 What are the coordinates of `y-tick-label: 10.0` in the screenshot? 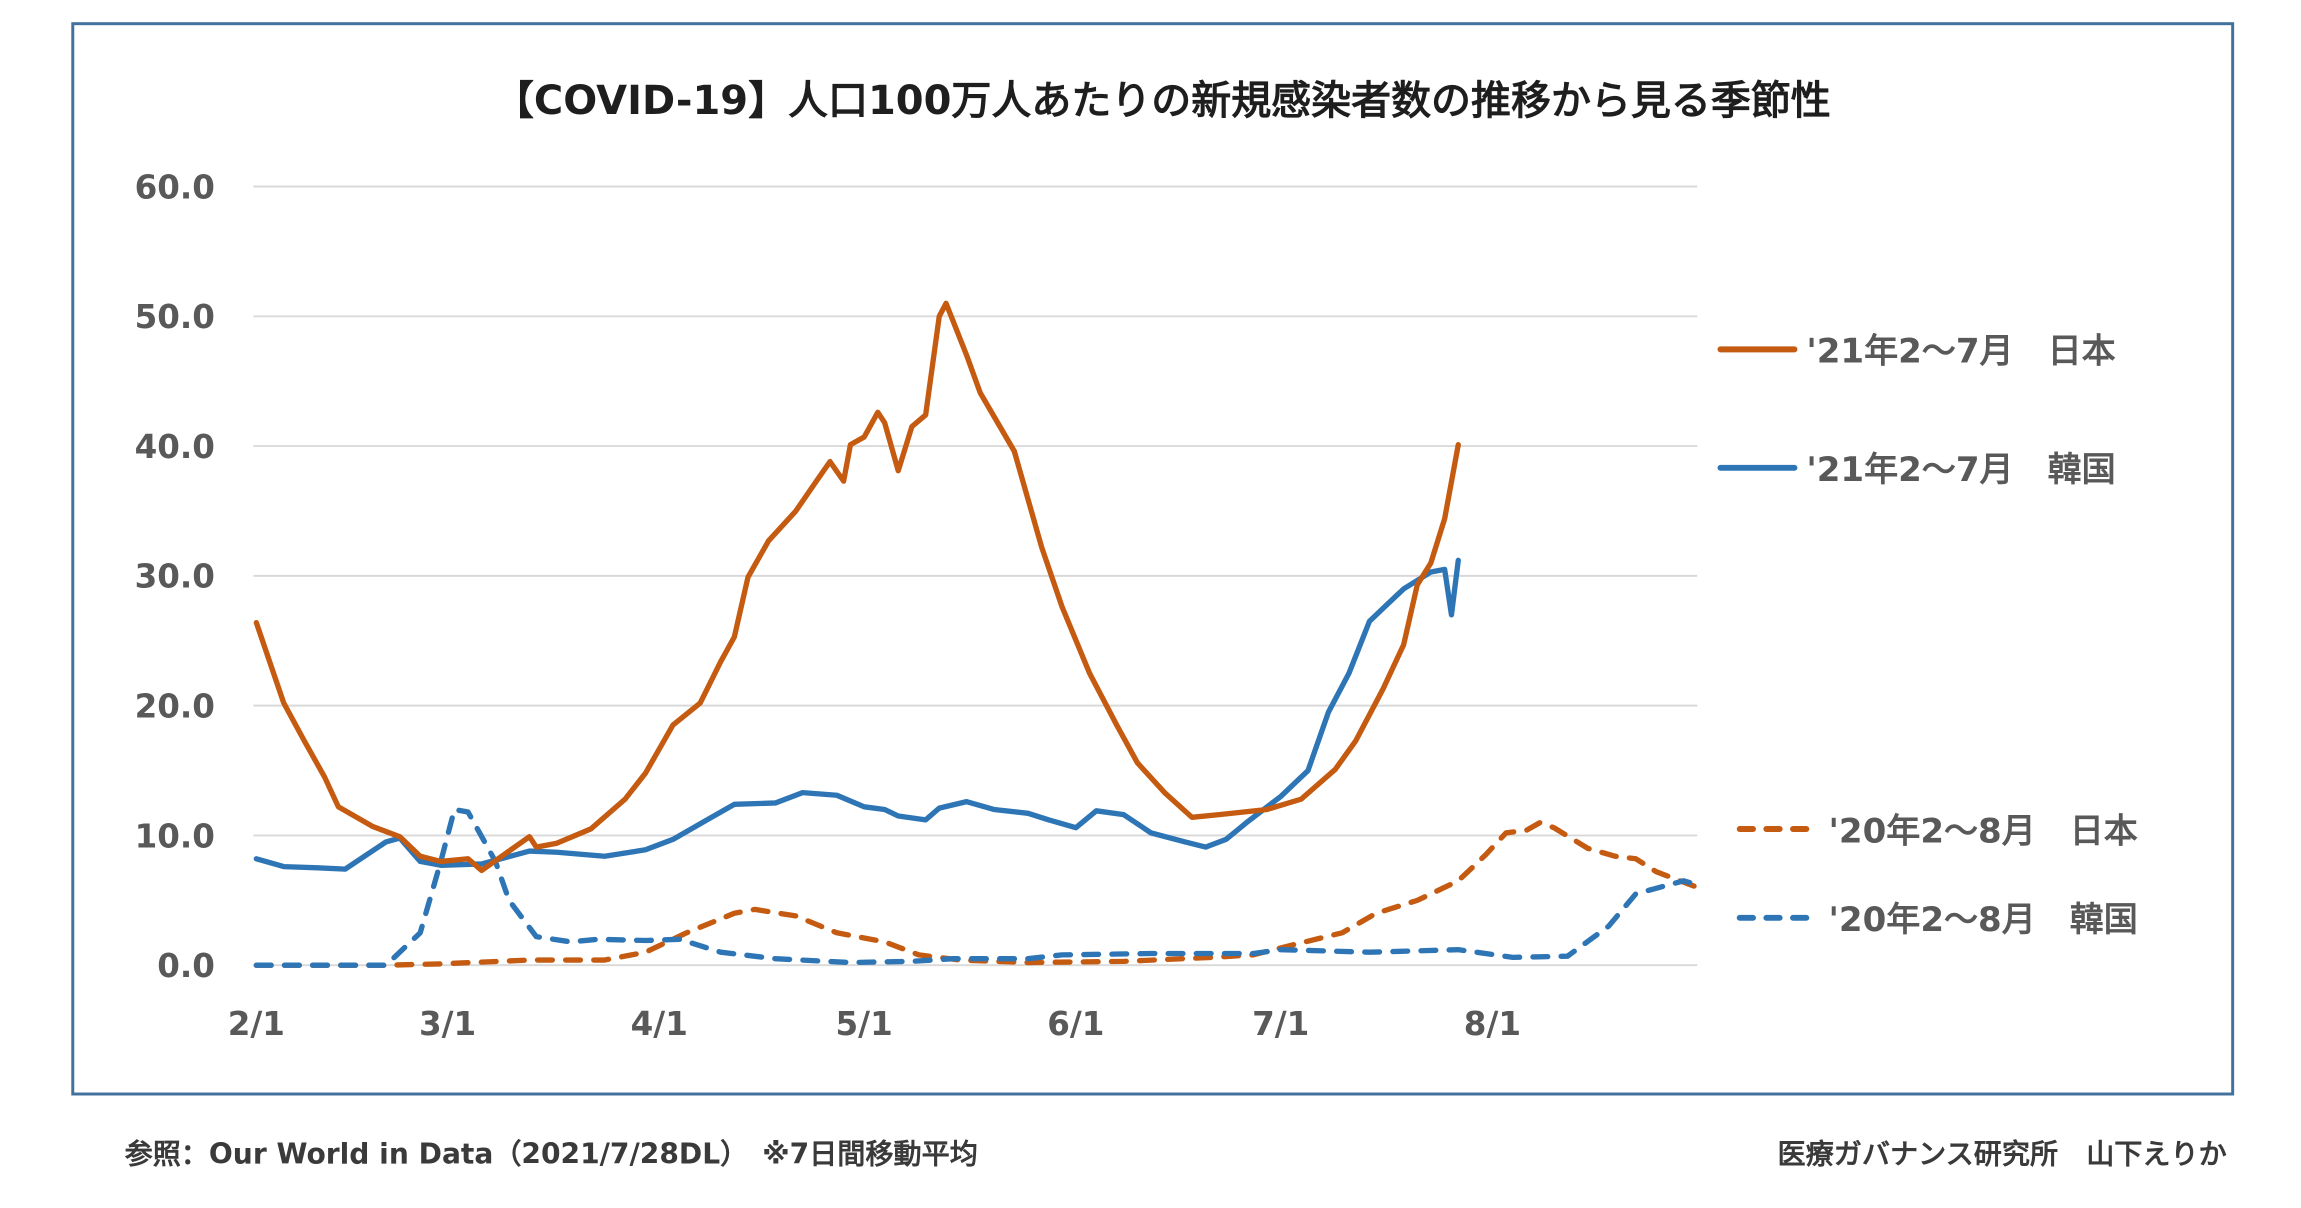 It's located at (175, 836).